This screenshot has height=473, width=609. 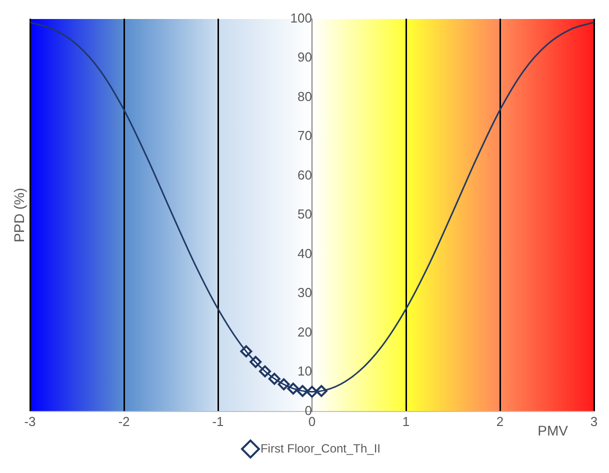 I want to click on y-tick-label: 0, so click(x=308, y=410).